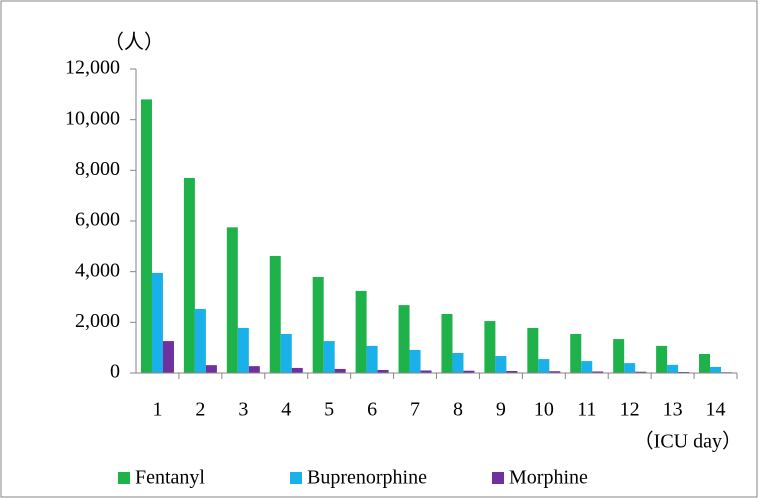 The image size is (758, 498). Describe the element at coordinates (544, 410) in the screenshot. I see `x-tick-label: 10` at that location.